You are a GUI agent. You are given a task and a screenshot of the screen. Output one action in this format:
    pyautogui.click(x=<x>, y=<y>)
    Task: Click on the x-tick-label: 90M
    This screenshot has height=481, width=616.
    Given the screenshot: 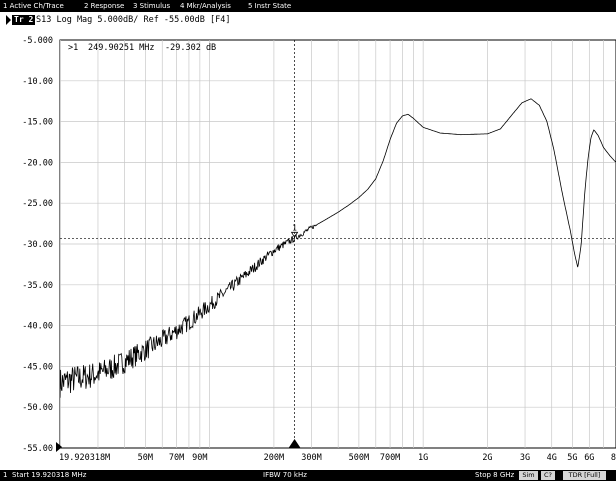 What is the action you would take?
    pyautogui.click(x=199, y=458)
    